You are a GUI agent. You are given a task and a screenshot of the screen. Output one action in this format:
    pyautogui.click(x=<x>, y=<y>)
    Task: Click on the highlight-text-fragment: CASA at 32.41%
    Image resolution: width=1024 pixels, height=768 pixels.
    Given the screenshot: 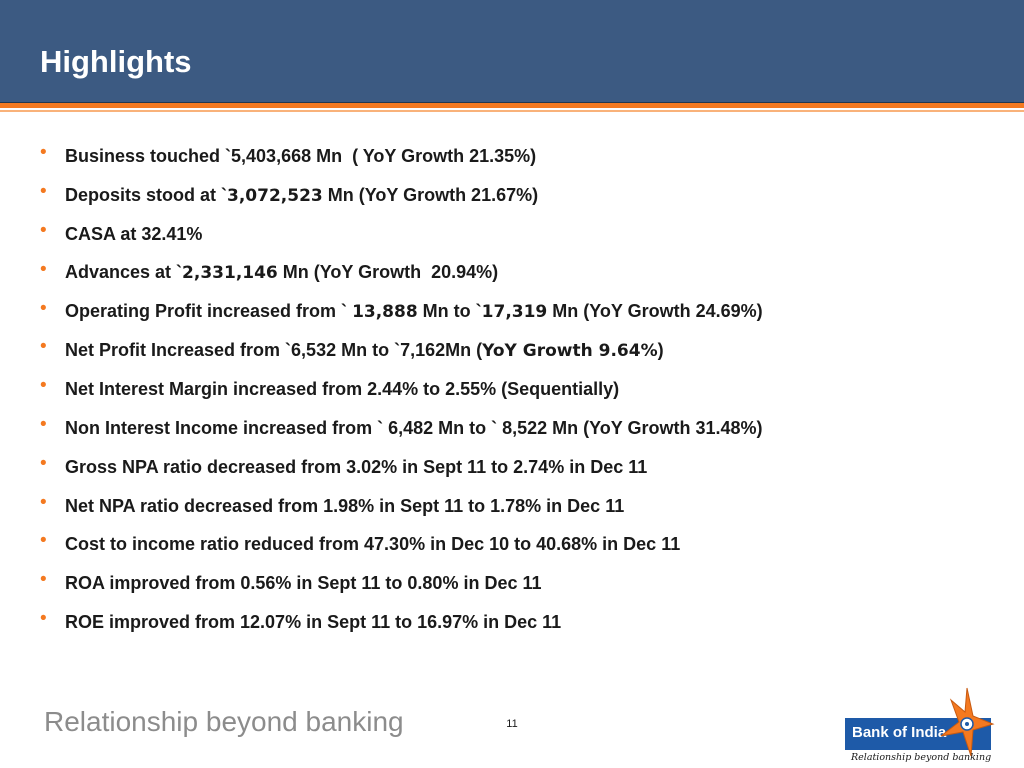 What is the action you would take?
    pyautogui.click(x=134, y=233)
    